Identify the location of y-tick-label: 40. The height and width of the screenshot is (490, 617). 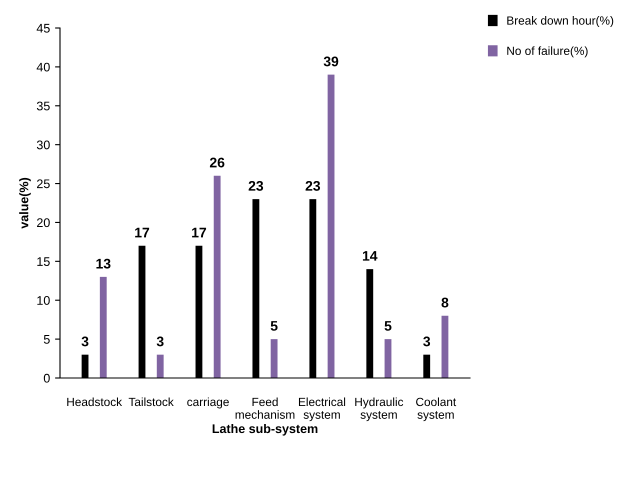
(43, 67).